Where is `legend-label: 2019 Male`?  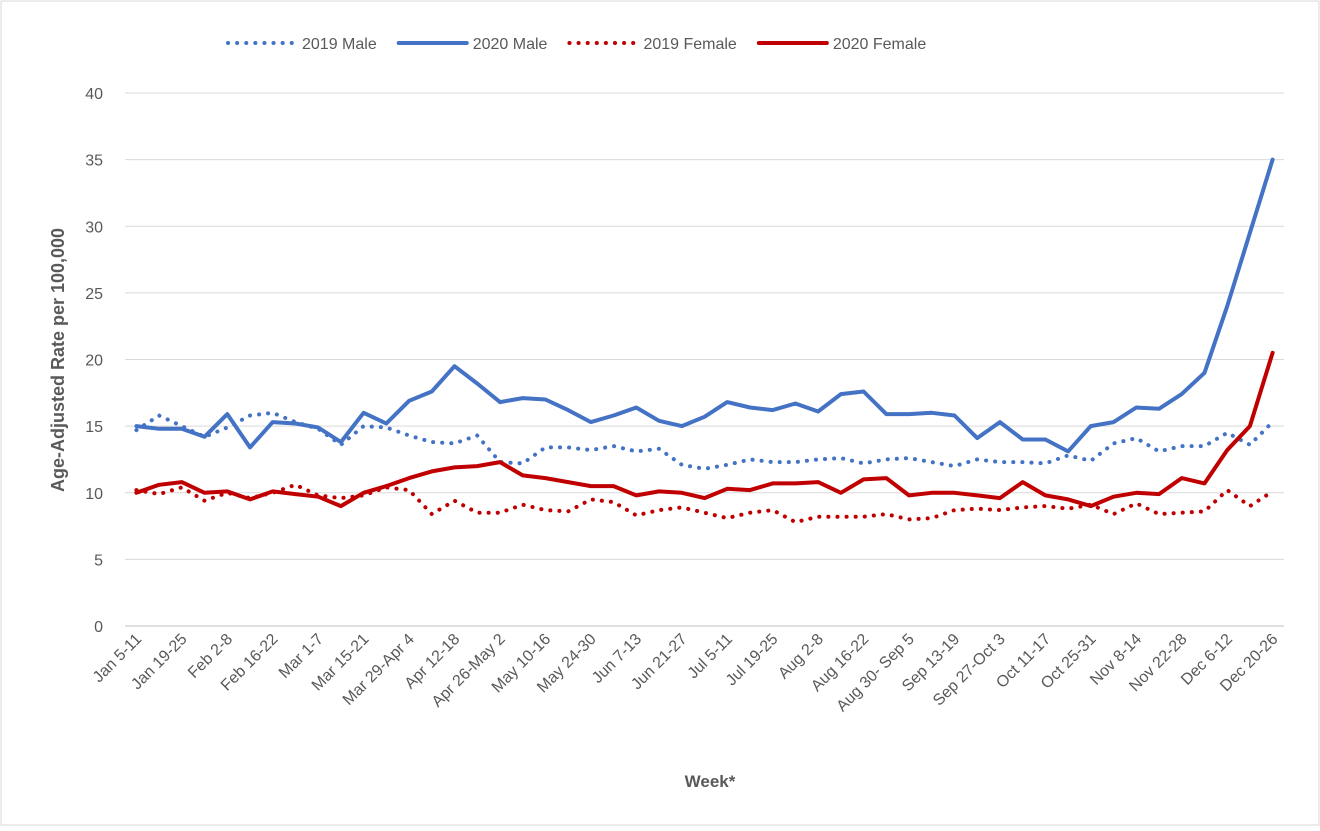
legend-label: 2019 Male is located at coordinates (339, 44).